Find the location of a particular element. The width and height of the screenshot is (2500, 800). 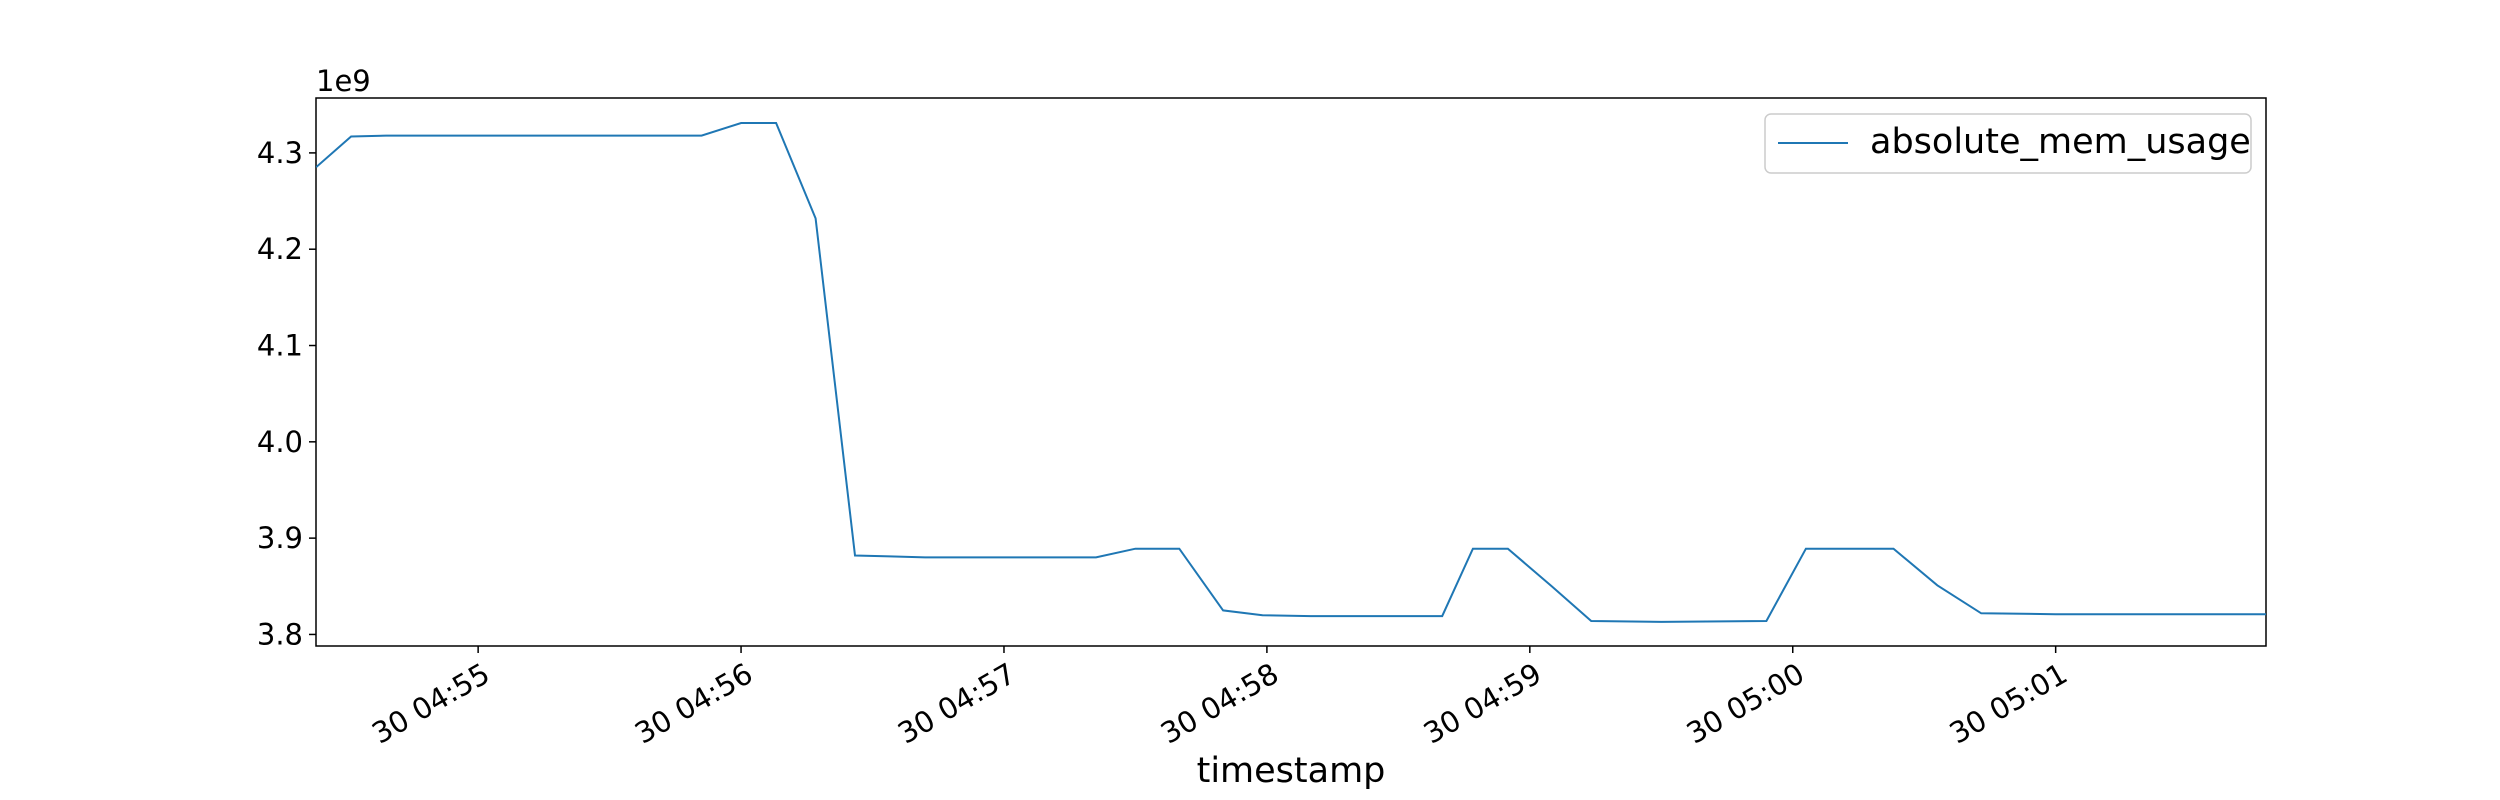

x-tick-label: 30 04:56 is located at coordinates (693, 703).